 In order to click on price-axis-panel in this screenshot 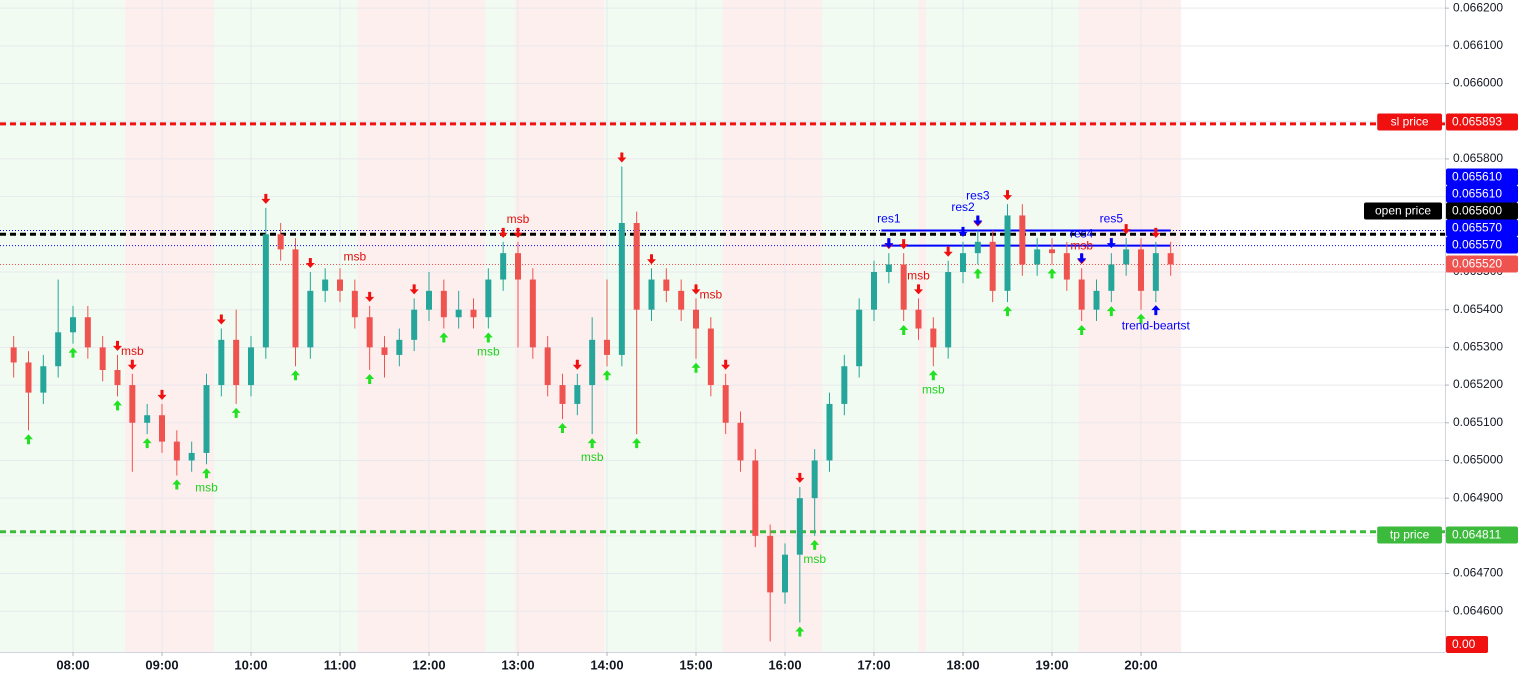, I will do `click(1484, 340)`.